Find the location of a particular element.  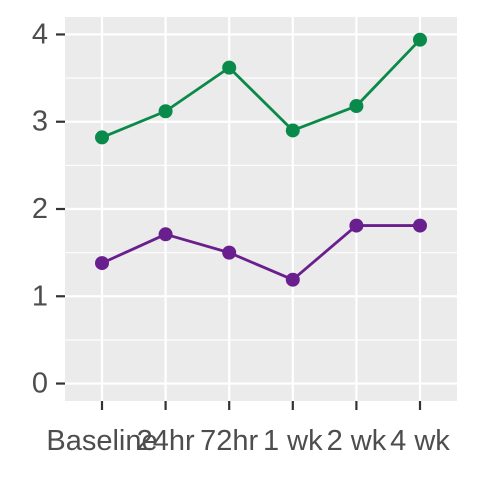

x-tick-label: 24hr is located at coordinates (166, 441).